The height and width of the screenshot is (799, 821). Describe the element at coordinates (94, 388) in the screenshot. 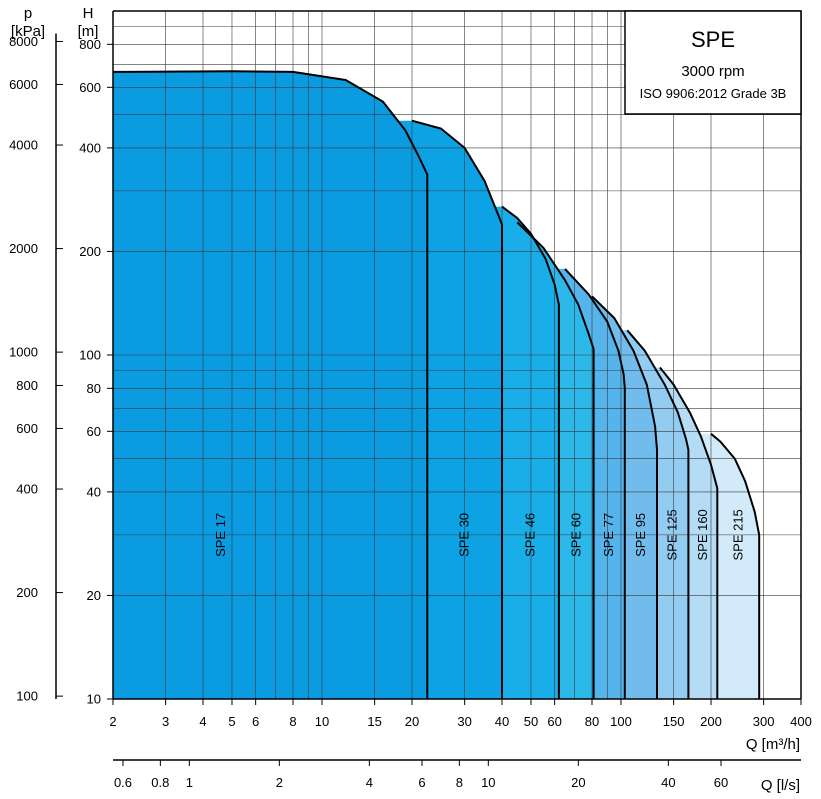

I see `head-tick-label: 80` at that location.